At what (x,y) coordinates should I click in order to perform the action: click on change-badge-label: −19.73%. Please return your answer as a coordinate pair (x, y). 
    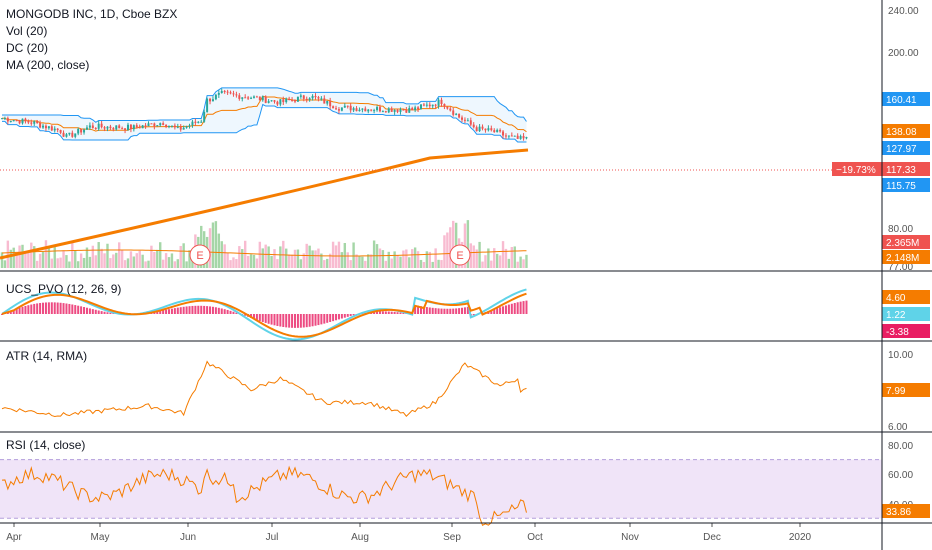
    Looking at the image, I should click on (856, 170).